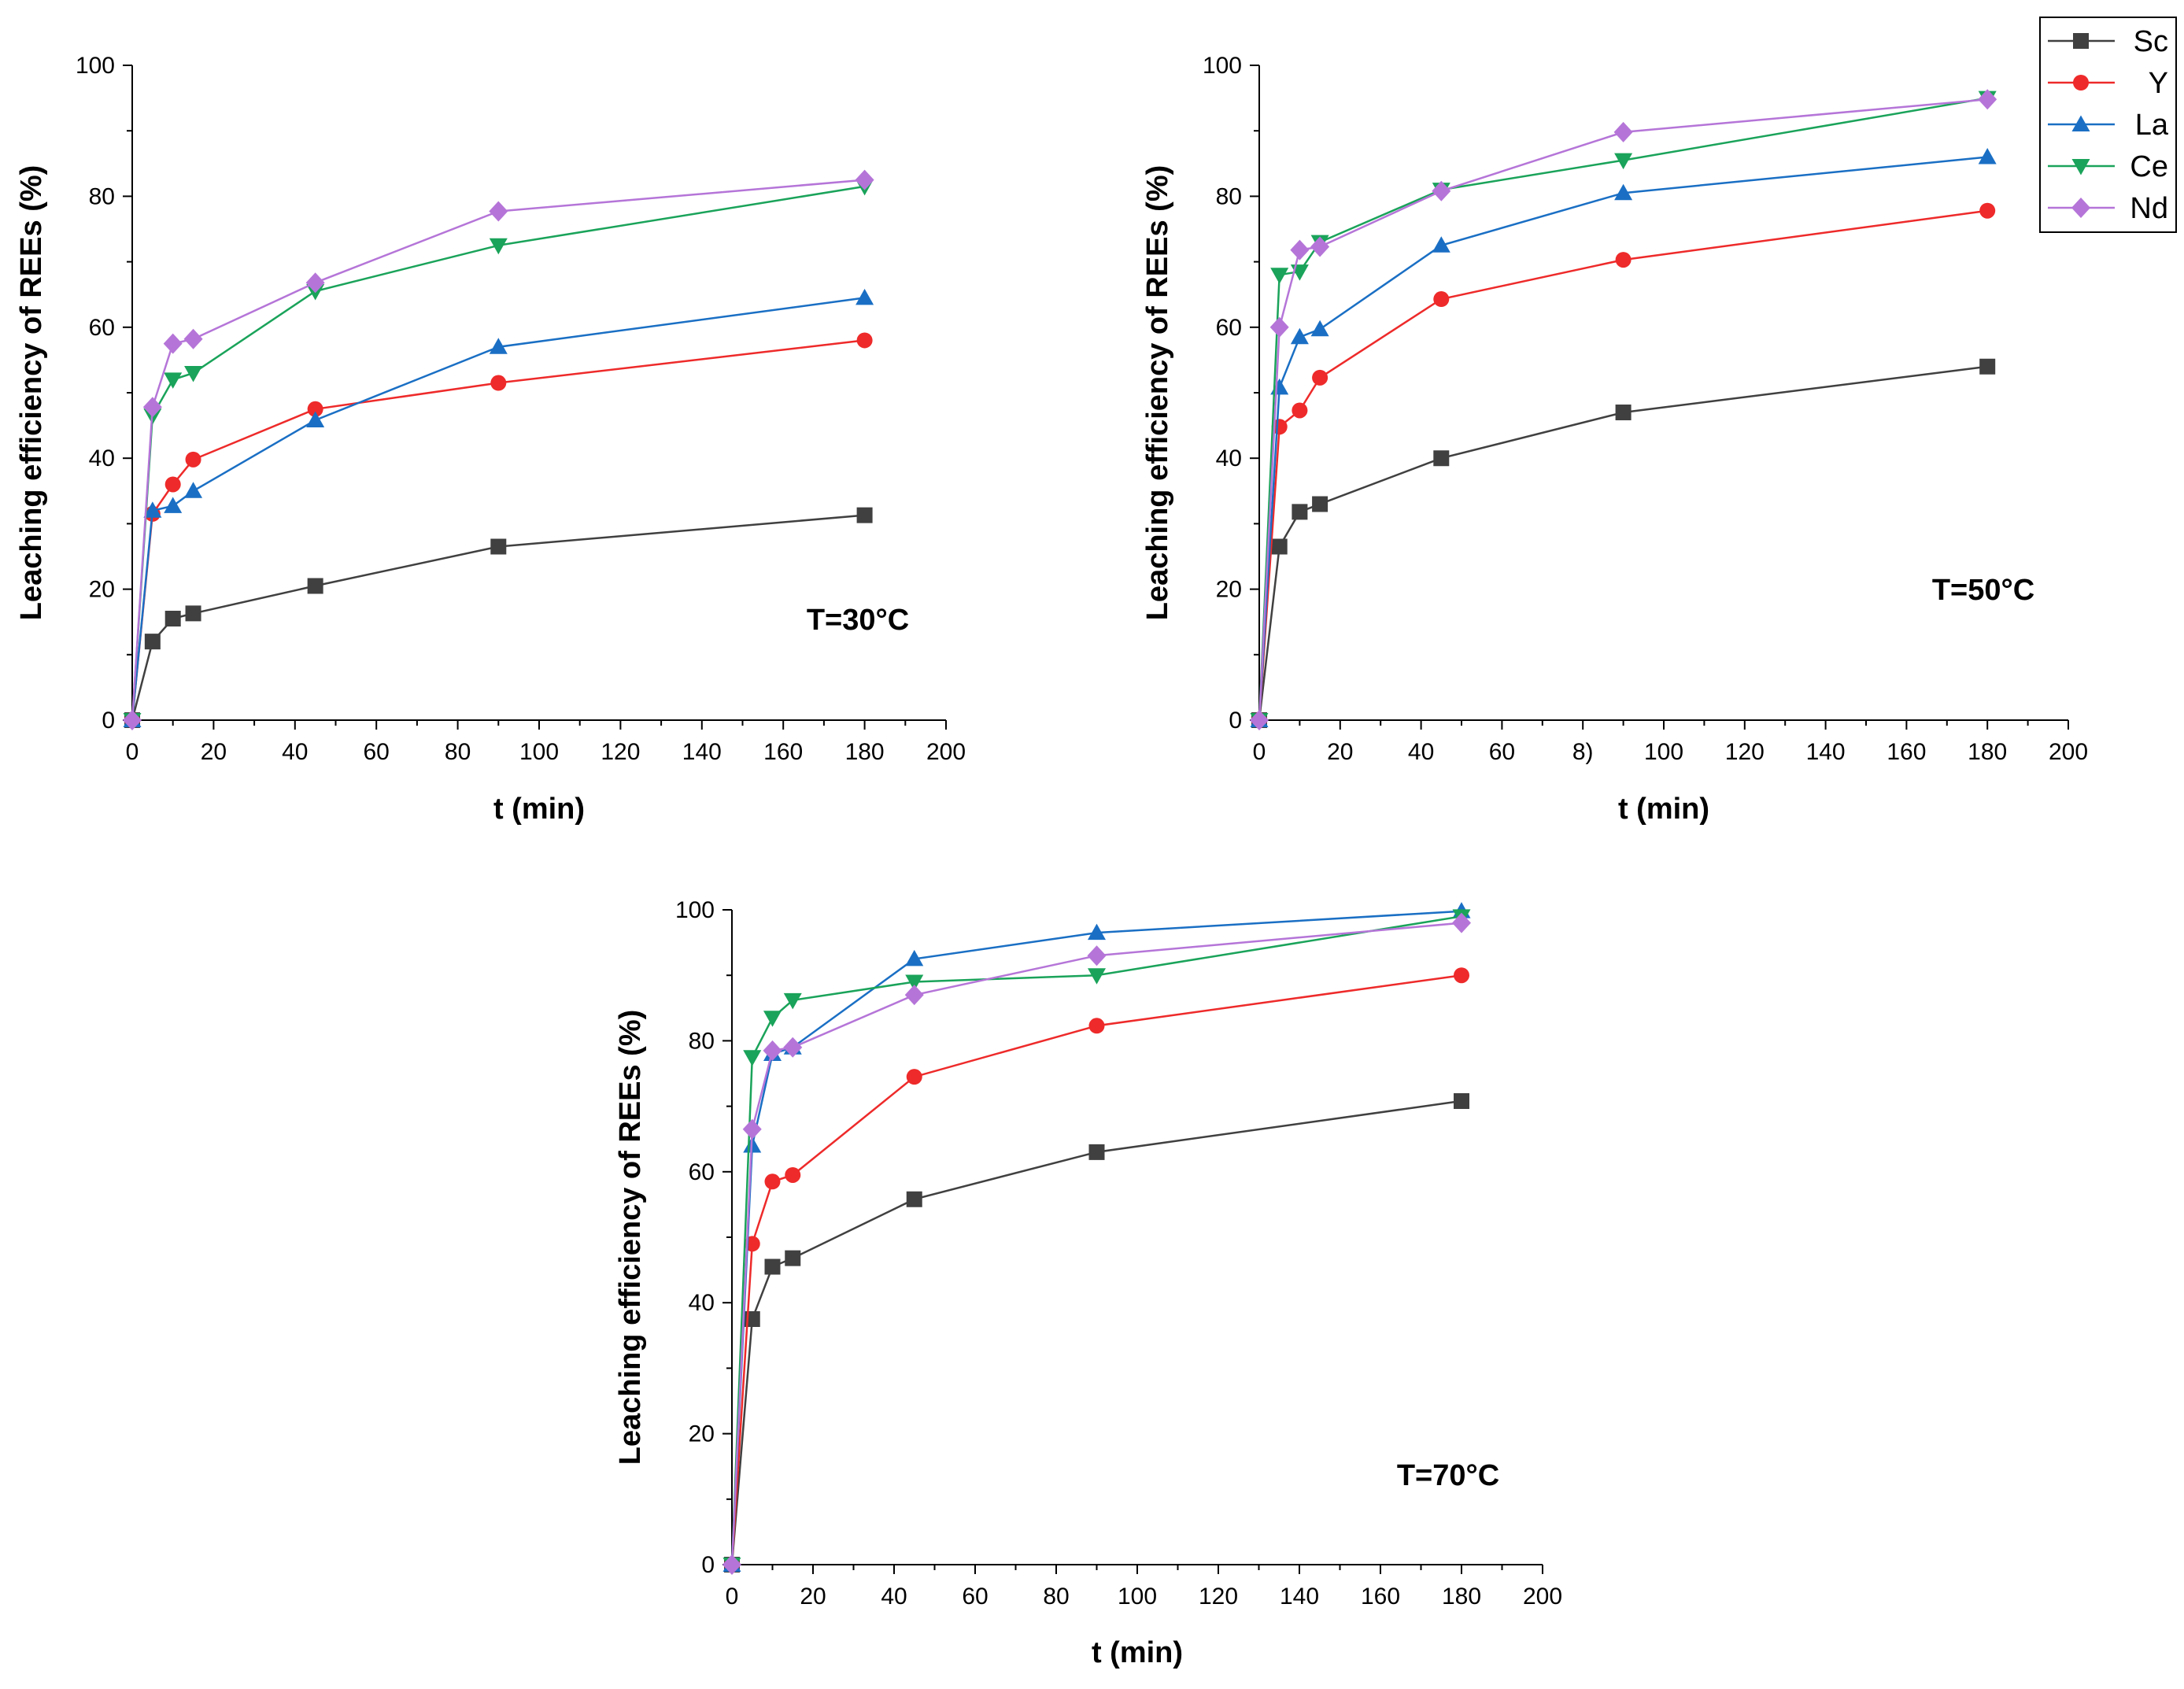 The height and width of the screenshot is (1689, 2184). I want to click on legend-label: Ce, so click(2149, 166).